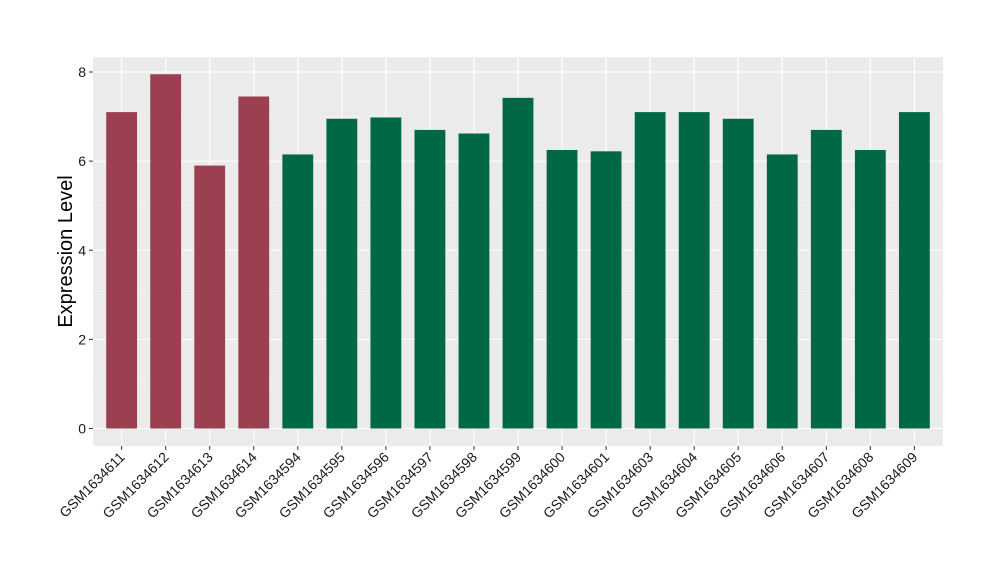 The image size is (1000, 580). I want to click on bar-GSM1634597, so click(430, 279).